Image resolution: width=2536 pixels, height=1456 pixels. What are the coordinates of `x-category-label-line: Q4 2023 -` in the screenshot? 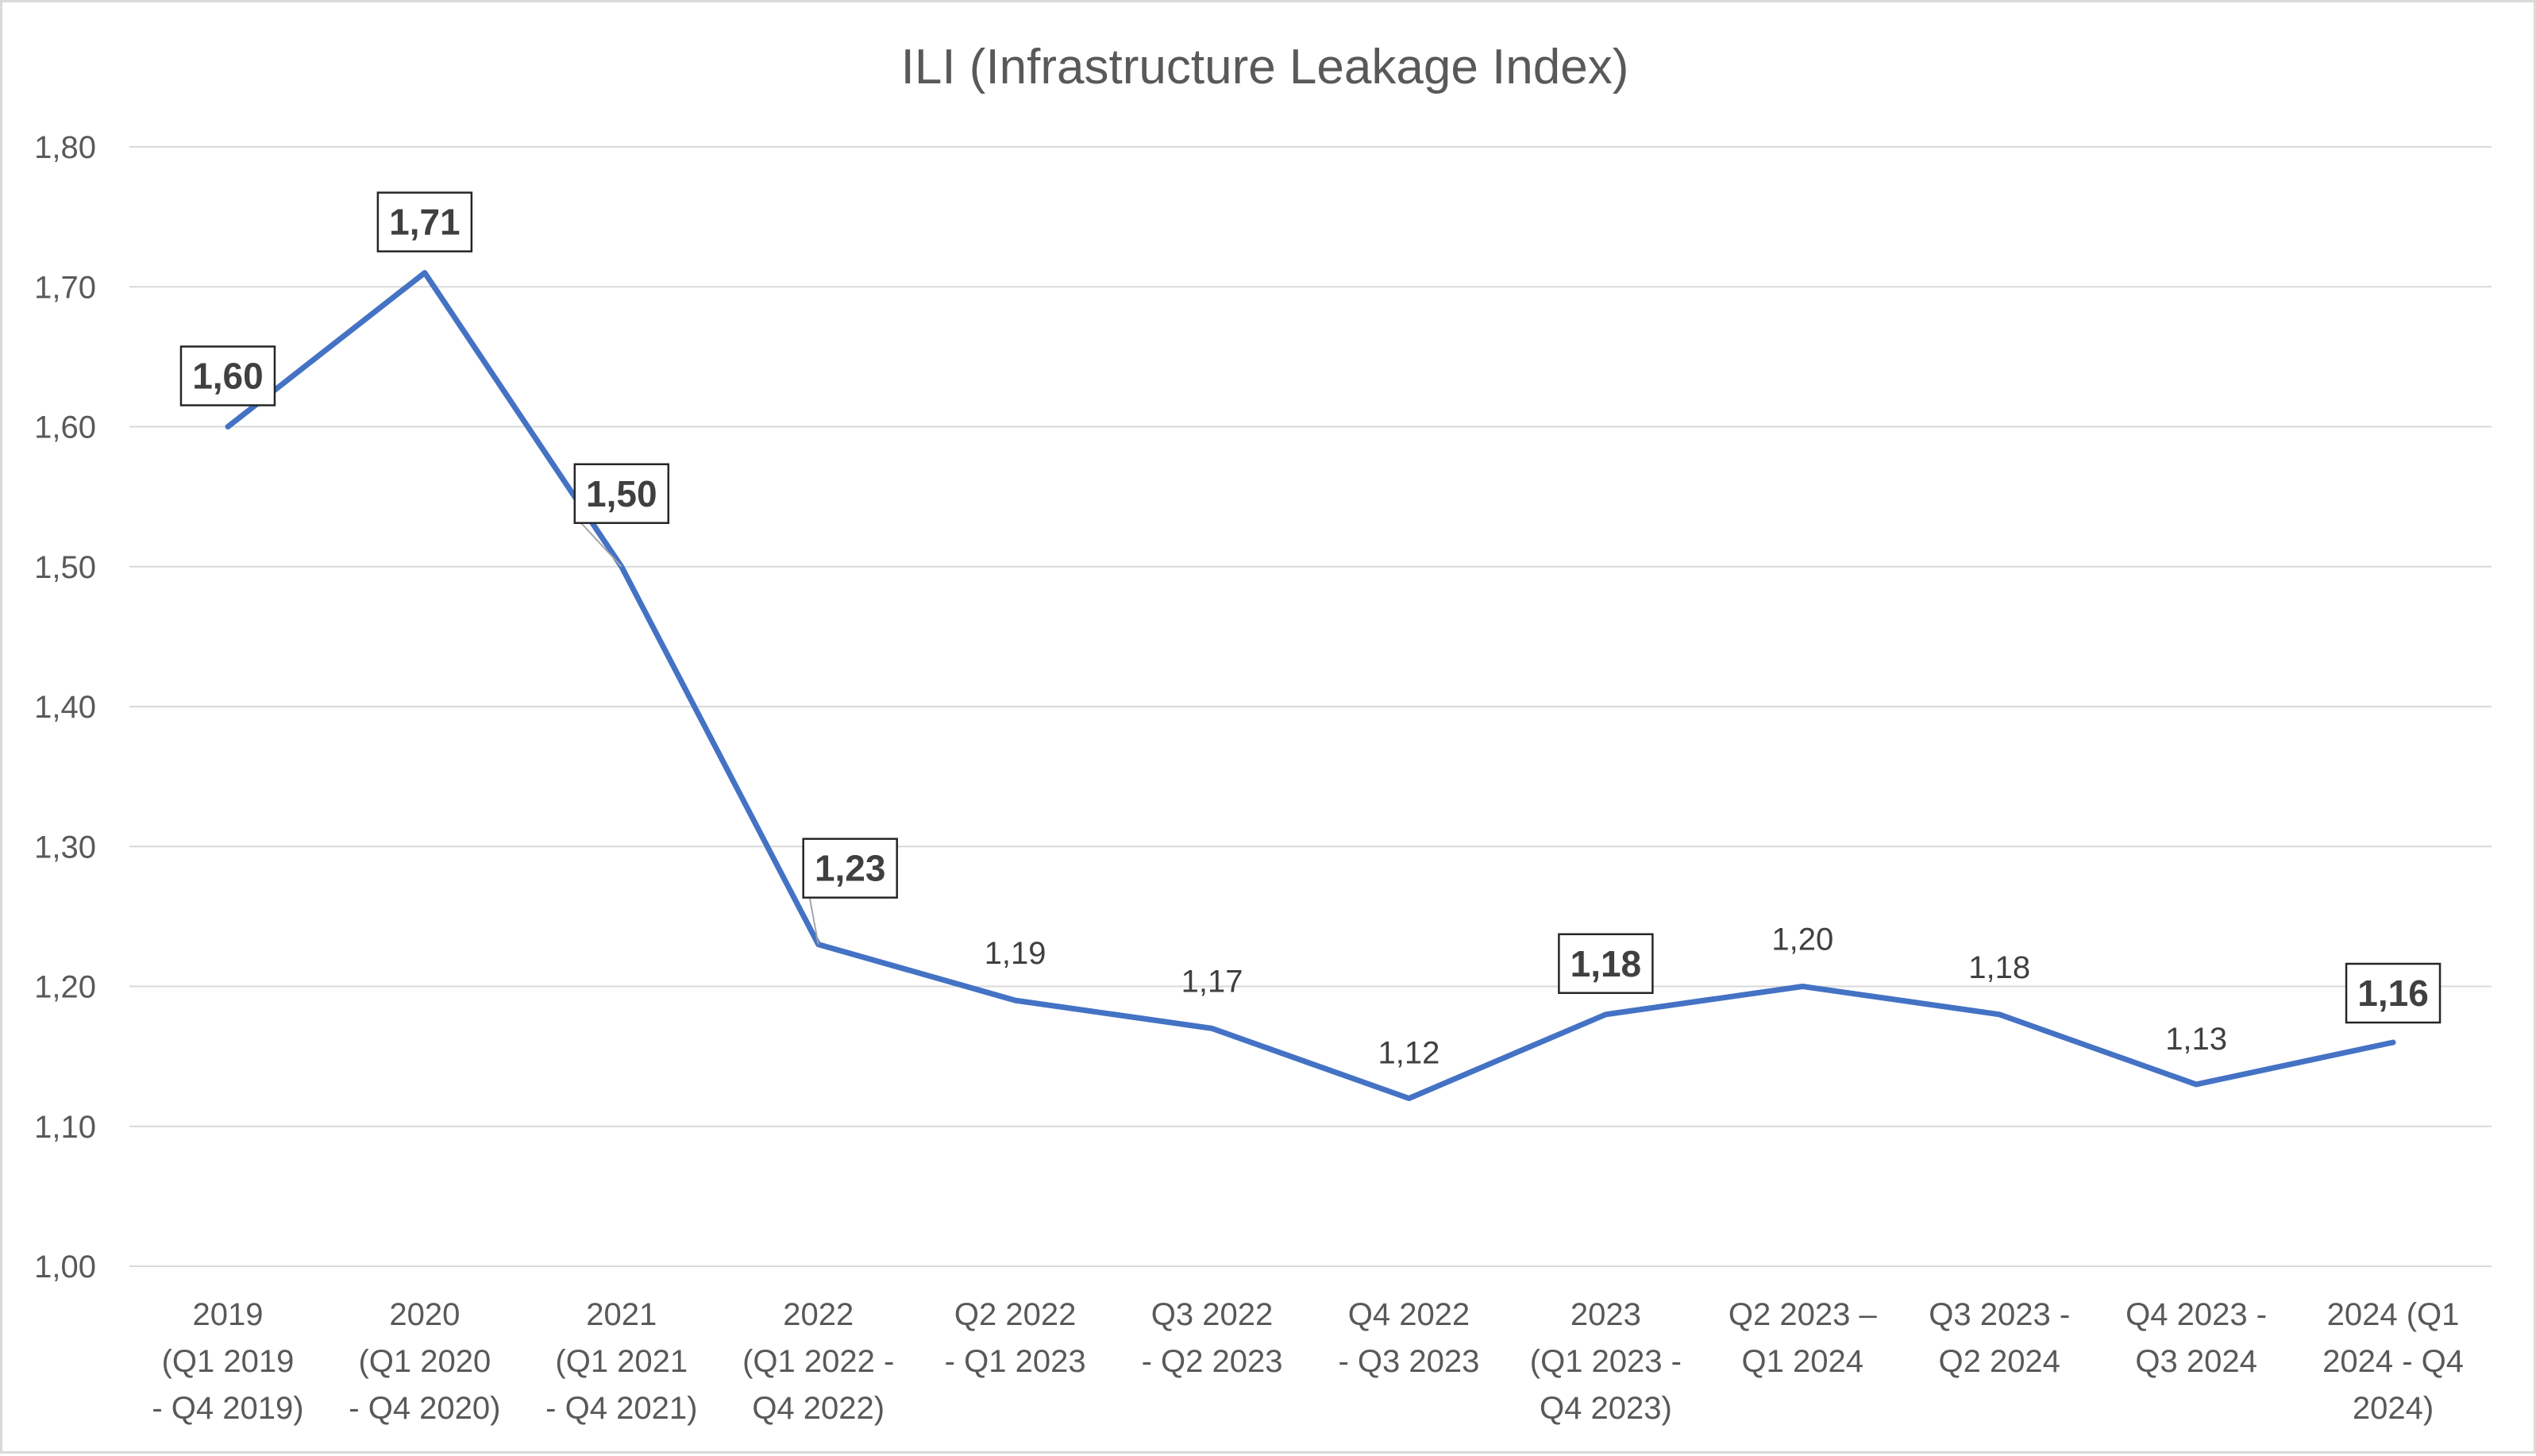 It's located at (2196, 1314).